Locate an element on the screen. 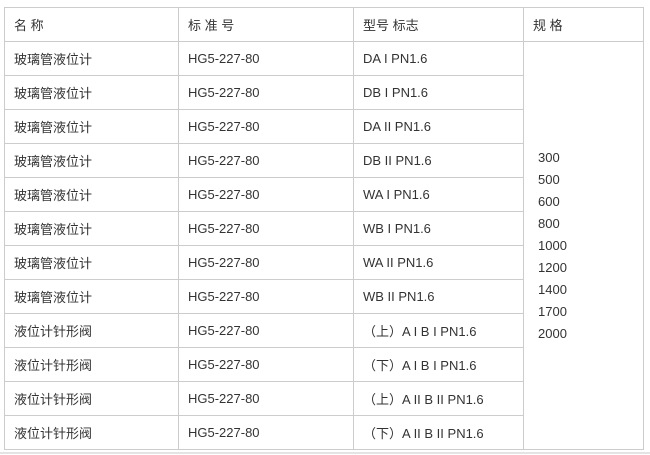  spec-value: 1200 is located at coordinates (552, 267).